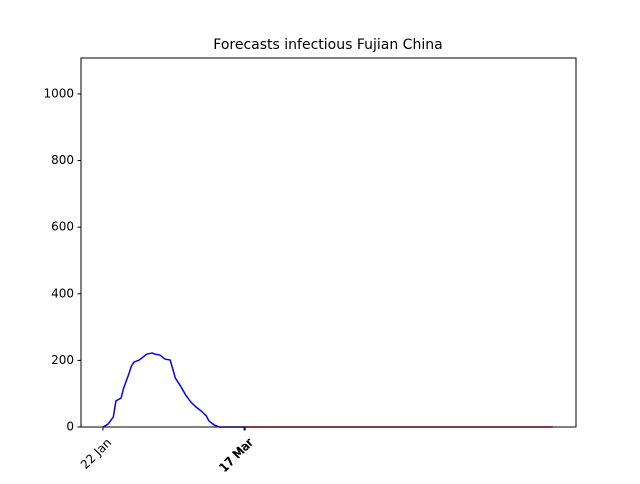 This screenshot has height=484, width=640. Describe the element at coordinates (62, 227) in the screenshot. I see `y-tick-label: 600` at that location.